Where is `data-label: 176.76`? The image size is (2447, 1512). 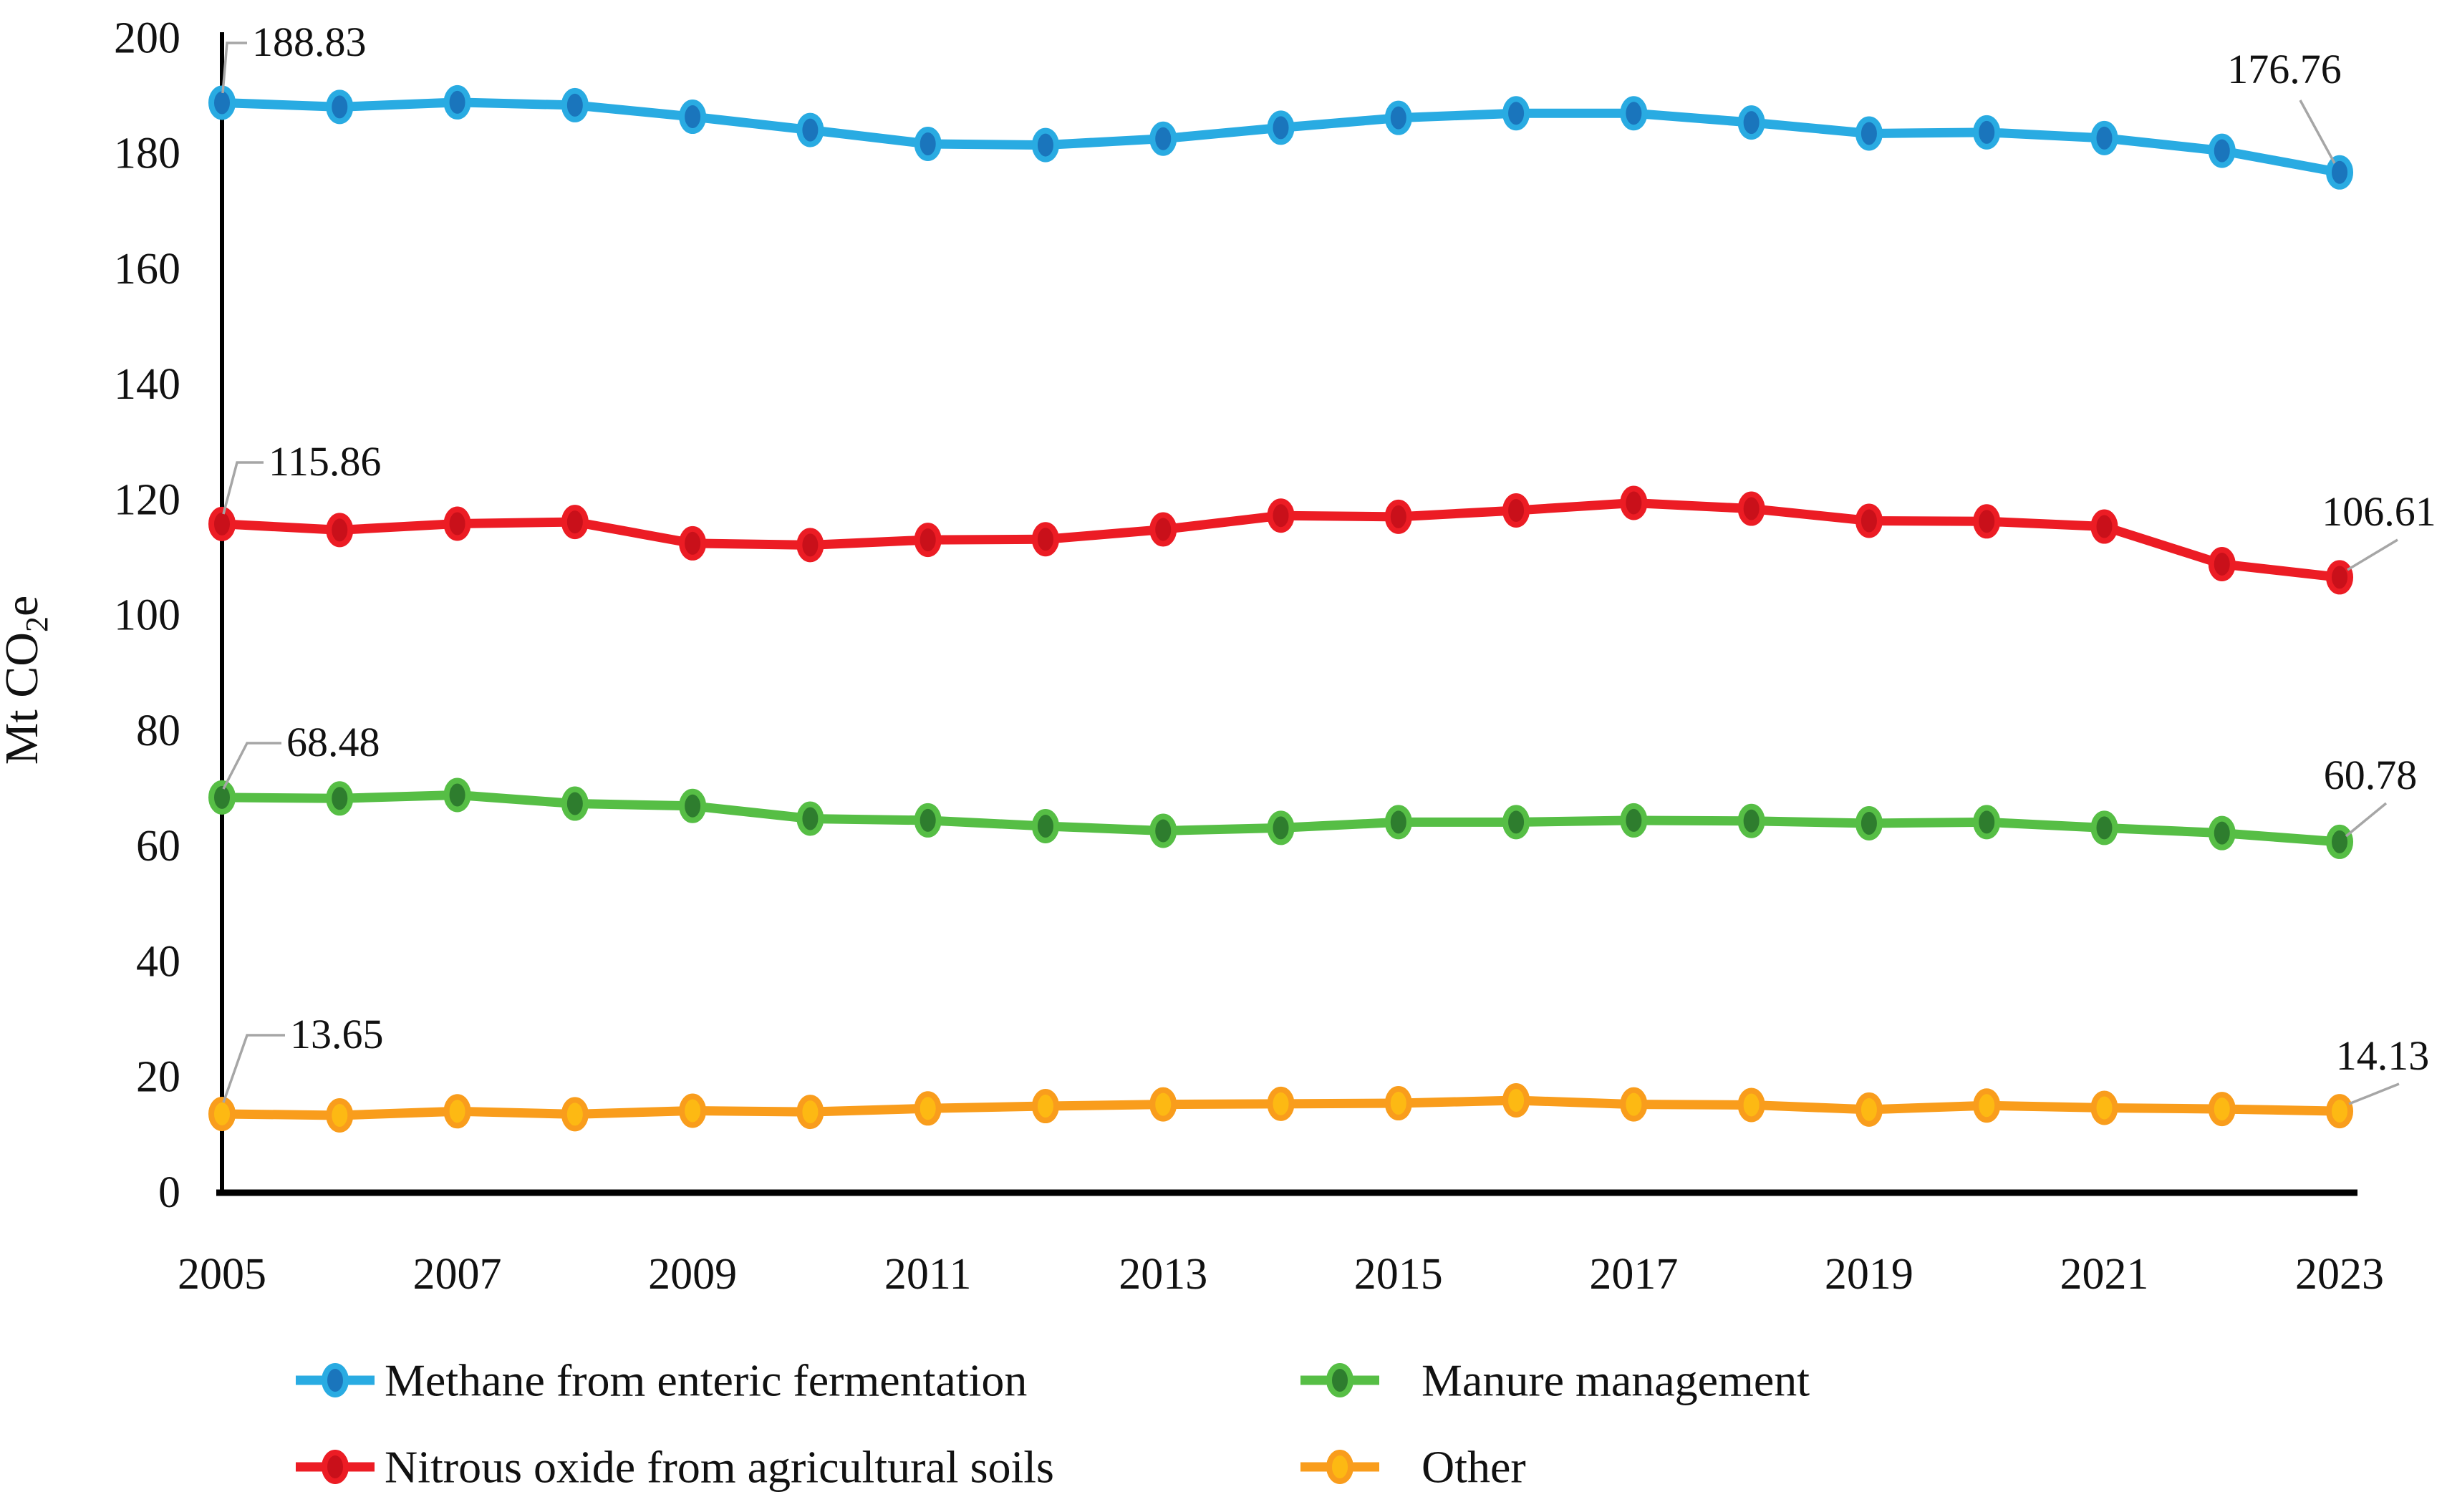
data-label: 176.76 is located at coordinates (2284, 69).